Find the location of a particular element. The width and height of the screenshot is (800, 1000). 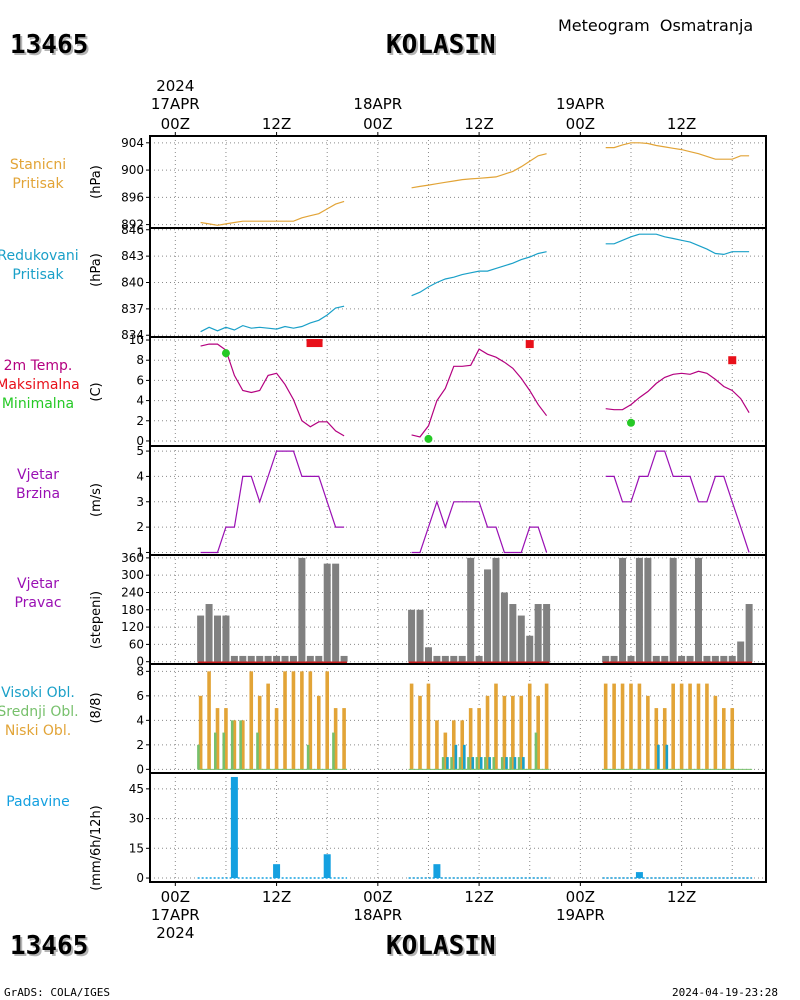

panel-unit: (hPa) is located at coordinates (96, 182).